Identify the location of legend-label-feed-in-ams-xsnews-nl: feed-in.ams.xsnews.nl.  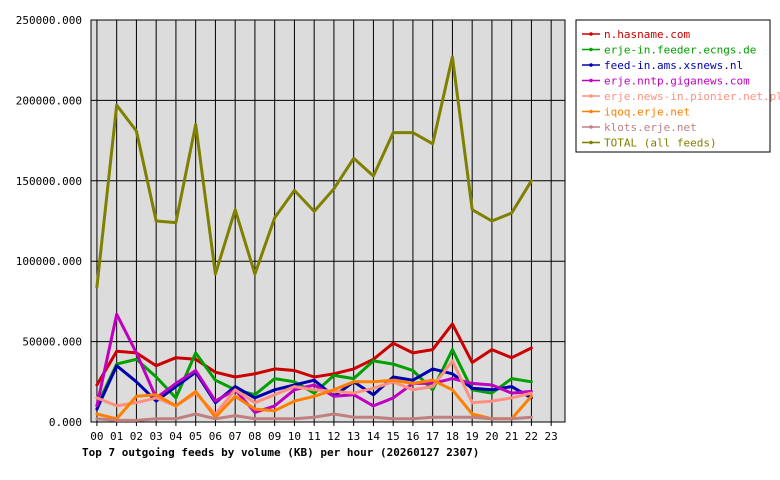
(673, 65).